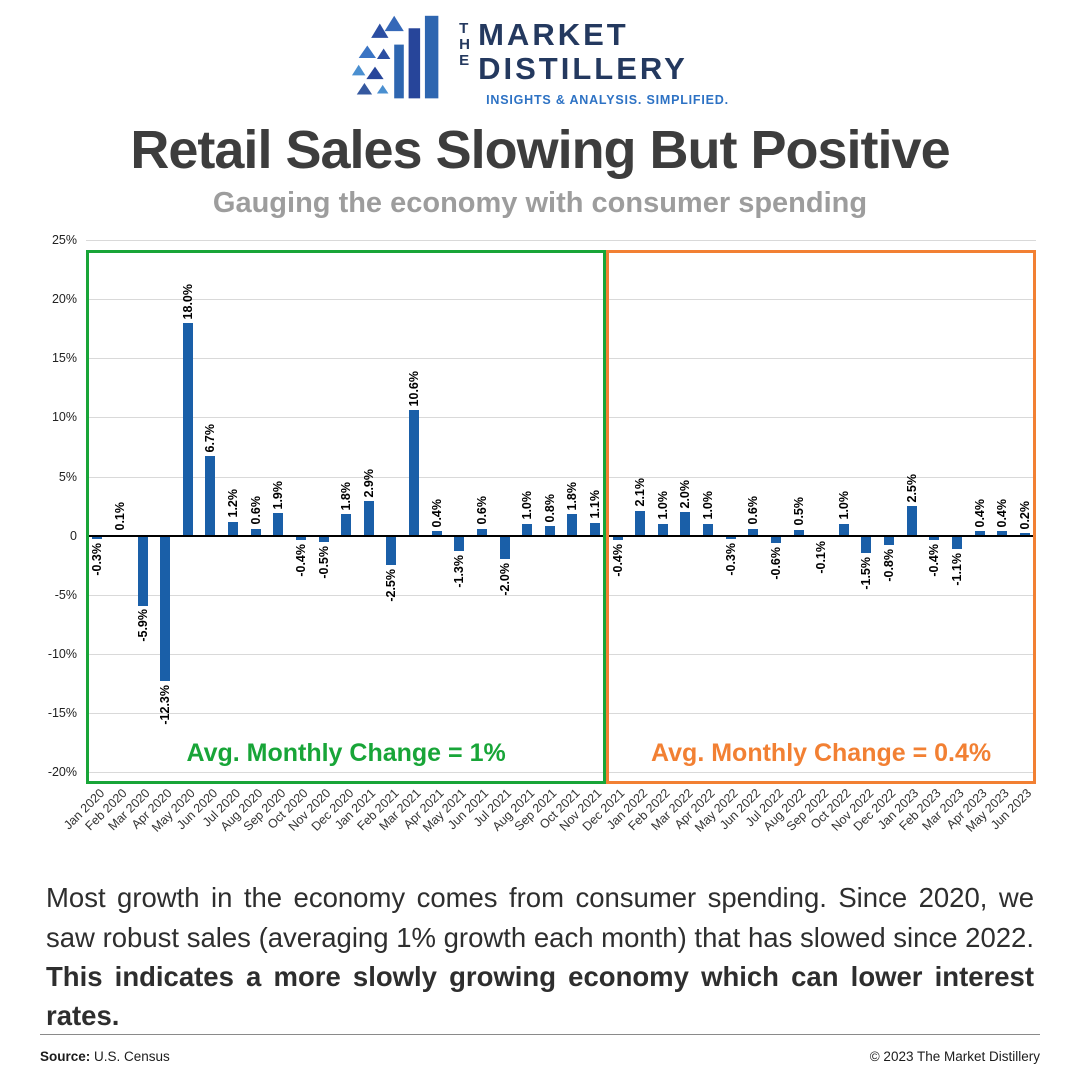 The image size is (1080, 1080). I want to click on logo-word-market: MARKET, so click(553, 34).